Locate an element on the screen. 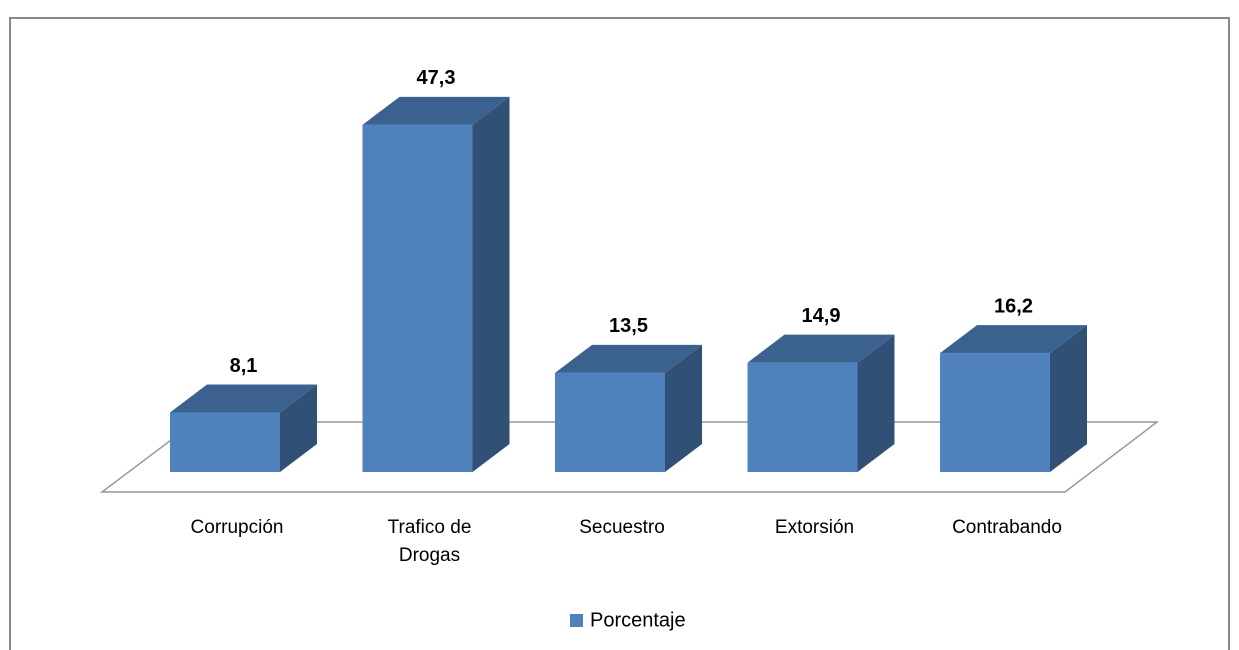 Image resolution: width=1239 pixels, height=650 pixels. value-label: 47,3 is located at coordinates (436, 78).